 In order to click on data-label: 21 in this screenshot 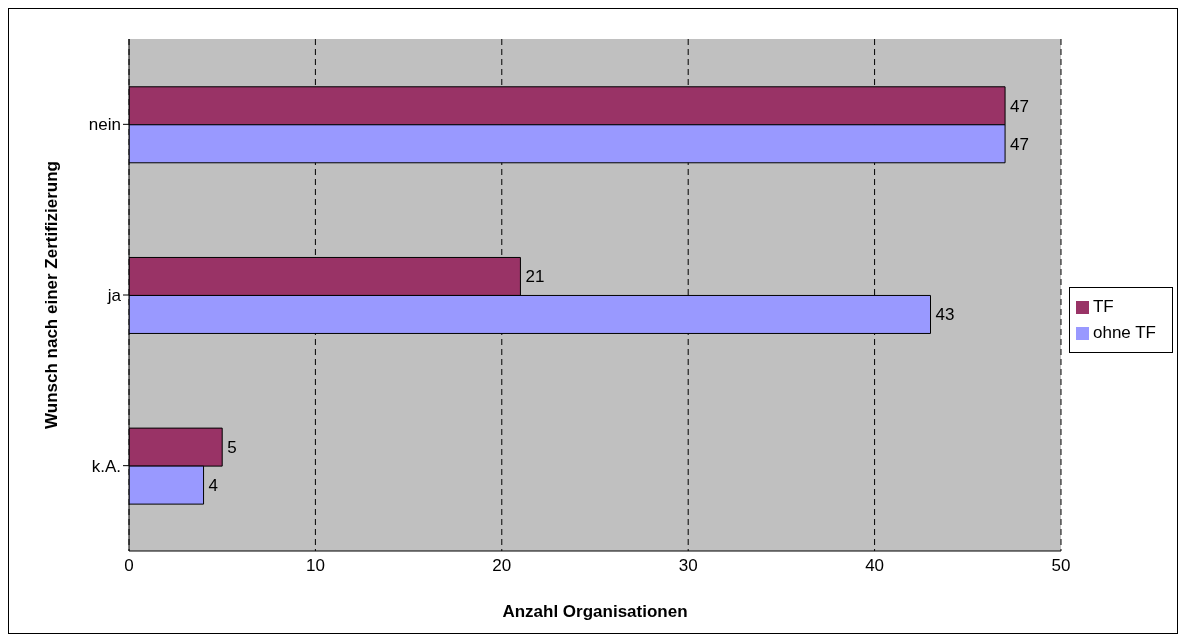, I will do `click(535, 277)`.